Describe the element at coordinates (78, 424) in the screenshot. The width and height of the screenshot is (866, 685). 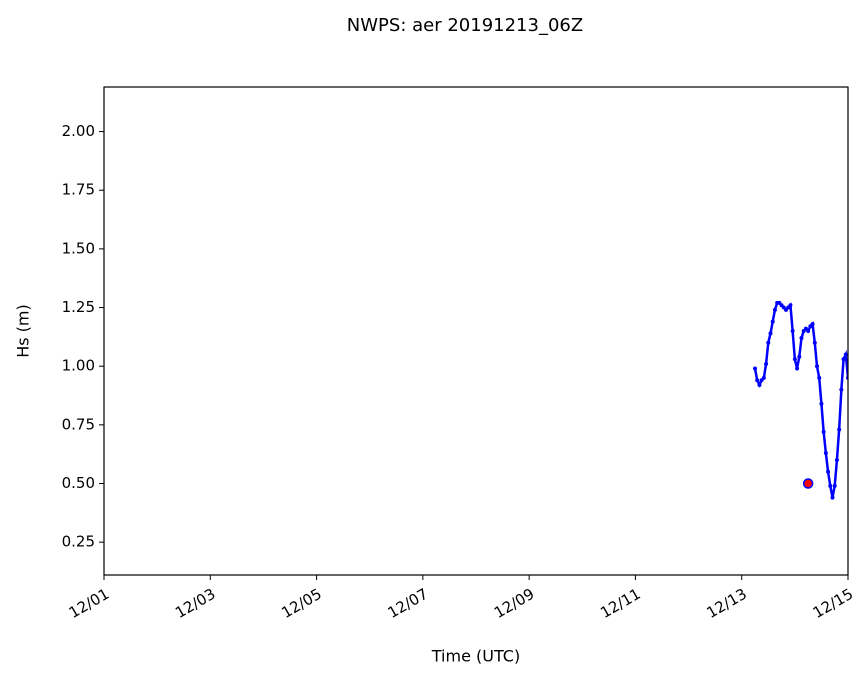
I see `y-tick-label: 0.75` at that location.